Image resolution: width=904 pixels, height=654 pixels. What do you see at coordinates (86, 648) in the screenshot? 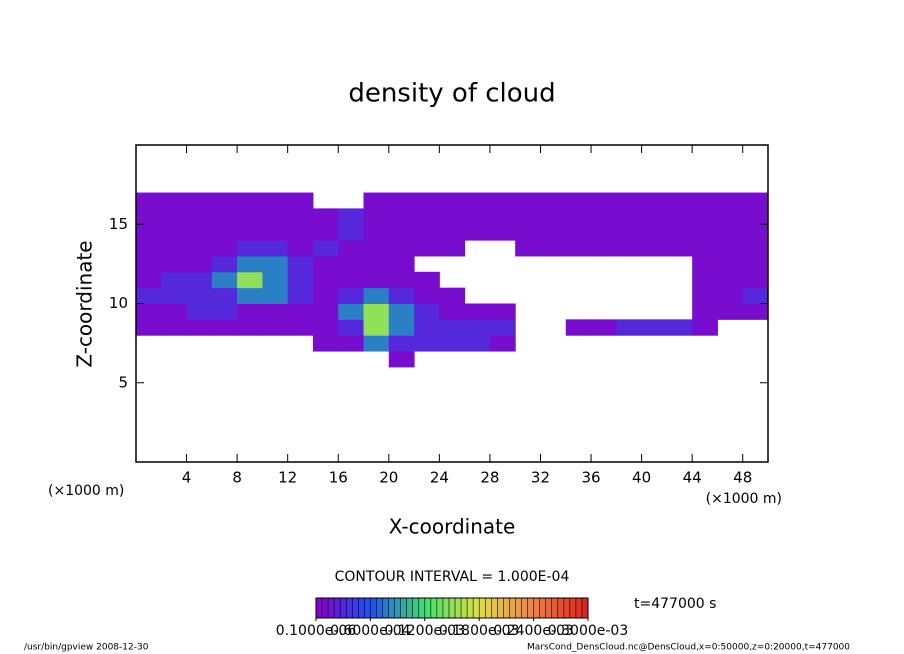
I see `footer-left: /usr/bin/gpview 2008-12-30` at bounding box center [86, 648].